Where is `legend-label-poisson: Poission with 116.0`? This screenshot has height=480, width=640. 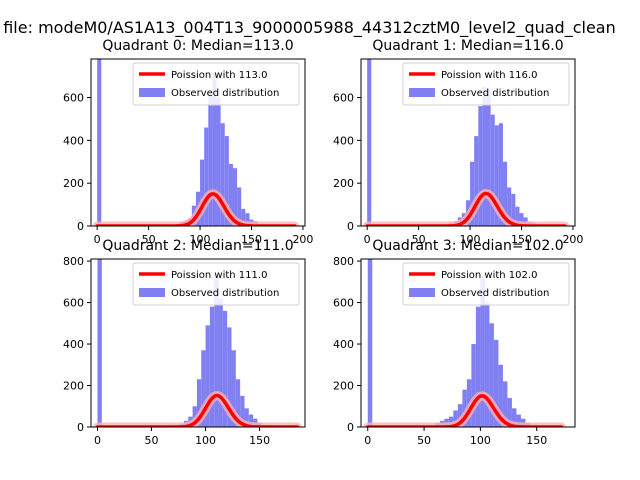
legend-label-poisson: Poission with 116.0 is located at coordinates (489, 75).